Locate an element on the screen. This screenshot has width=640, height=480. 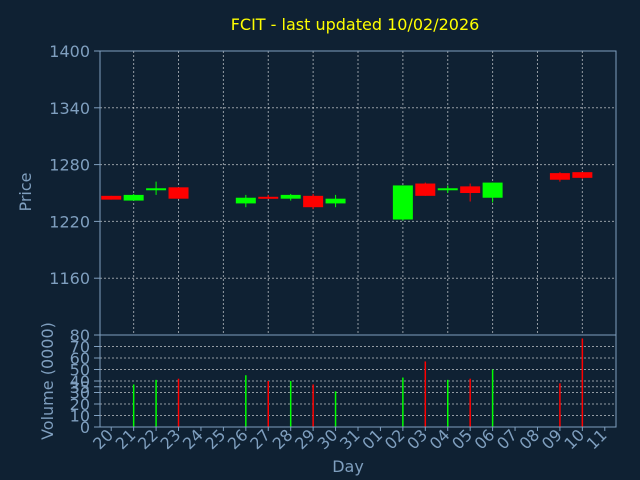
chart-title: FCIT - last updated 10/02/2026 is located at coordinates (355, 24).